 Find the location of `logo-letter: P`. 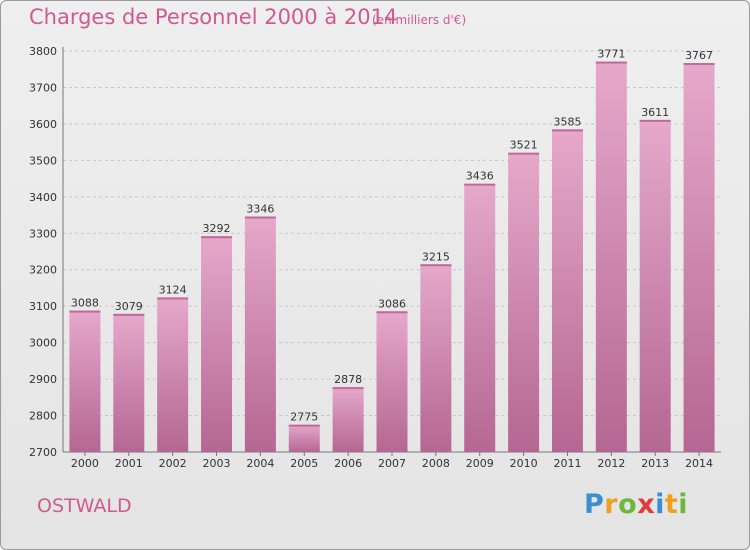

logo-letter: P is located at coordinates (594, 504).